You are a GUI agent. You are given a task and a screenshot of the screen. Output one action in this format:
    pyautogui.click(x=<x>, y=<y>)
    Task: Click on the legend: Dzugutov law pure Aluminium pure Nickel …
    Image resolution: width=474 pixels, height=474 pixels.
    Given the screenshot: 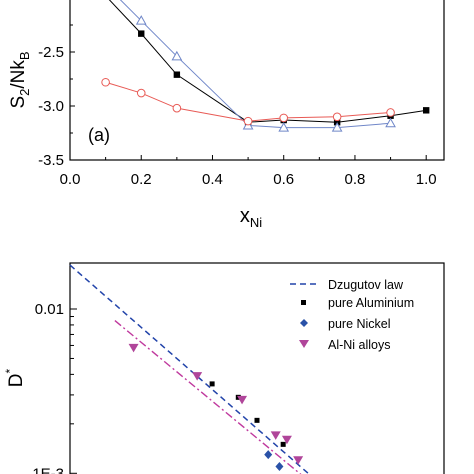 What is the action you would take?
    pyautogui.click(x=352, y=315)
    